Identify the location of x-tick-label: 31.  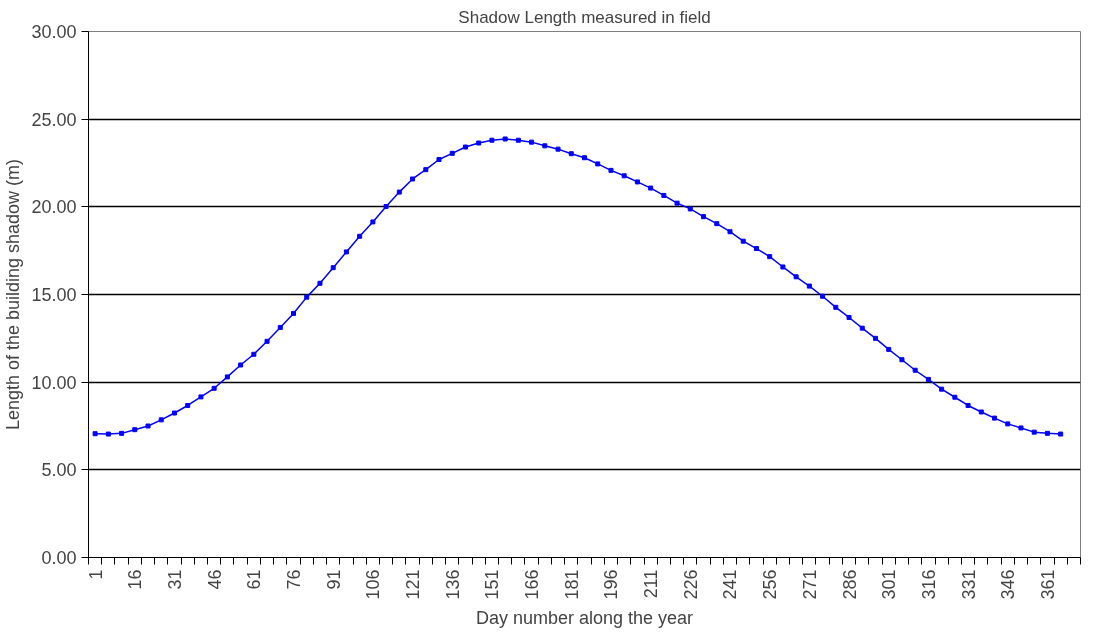
(174, 579).